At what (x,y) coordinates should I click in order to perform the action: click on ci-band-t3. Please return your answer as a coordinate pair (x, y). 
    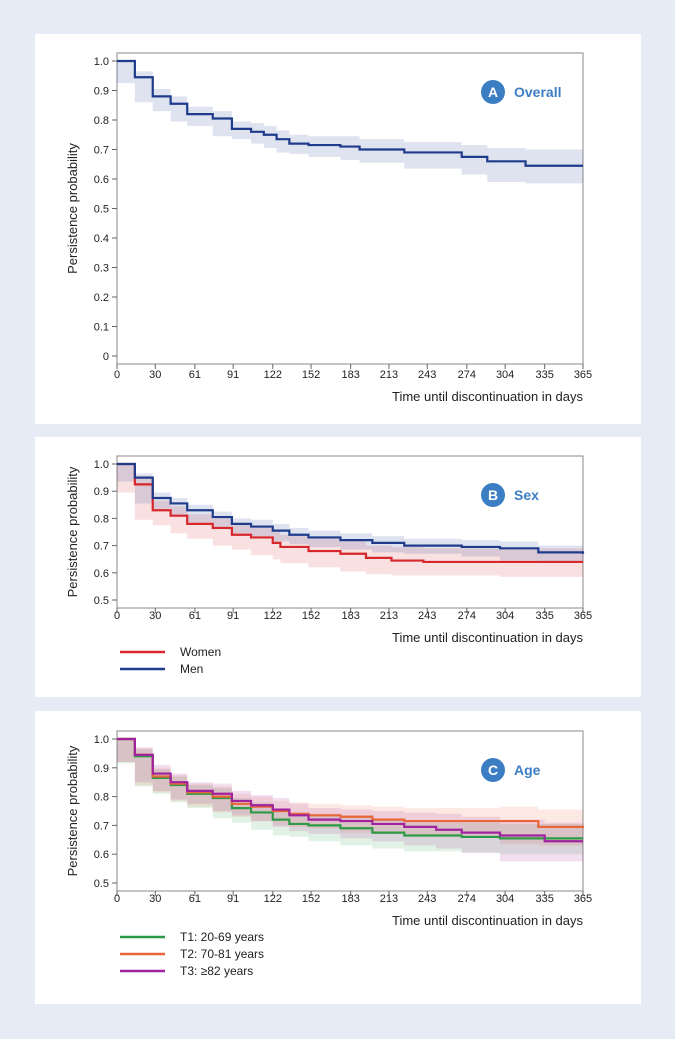
    Looking at the image, I should click on (350, 800).